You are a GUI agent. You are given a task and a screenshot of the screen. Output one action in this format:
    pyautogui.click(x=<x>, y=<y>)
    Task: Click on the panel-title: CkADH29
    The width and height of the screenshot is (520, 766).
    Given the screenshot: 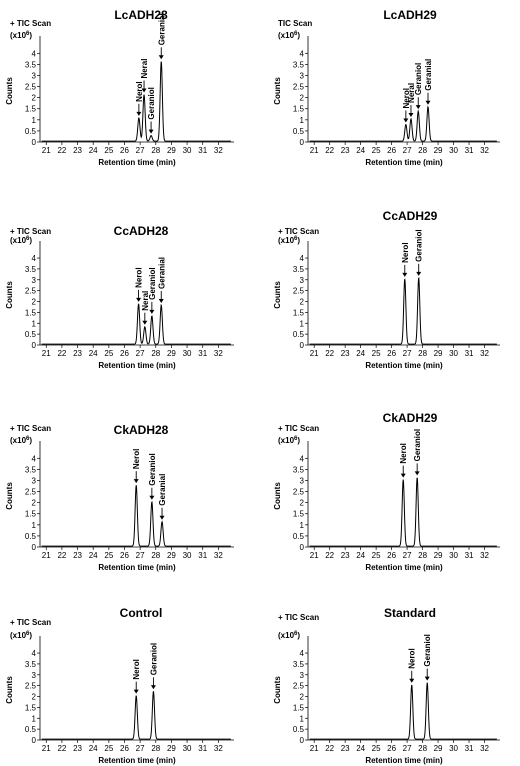 What is the action you would take?
    pyautogui.click(x=410, y=418)
    